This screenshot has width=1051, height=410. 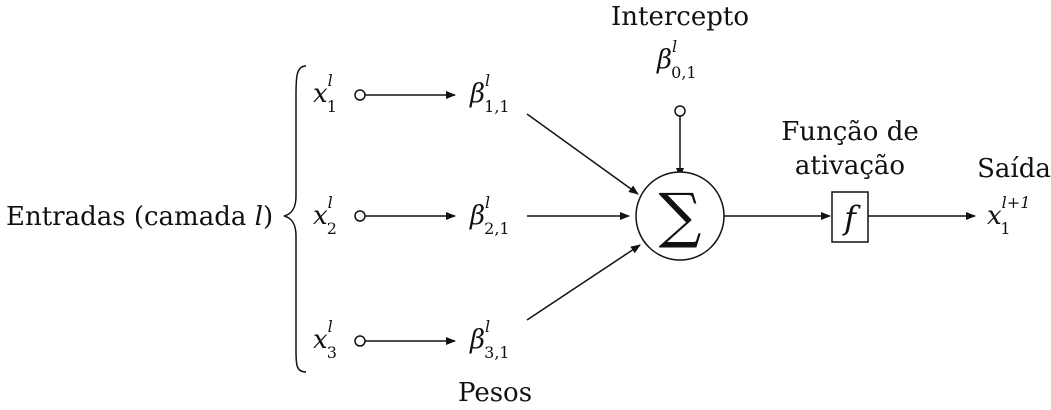 I want to click on weight-1: βl 1,1, so click(x=489, y=93).